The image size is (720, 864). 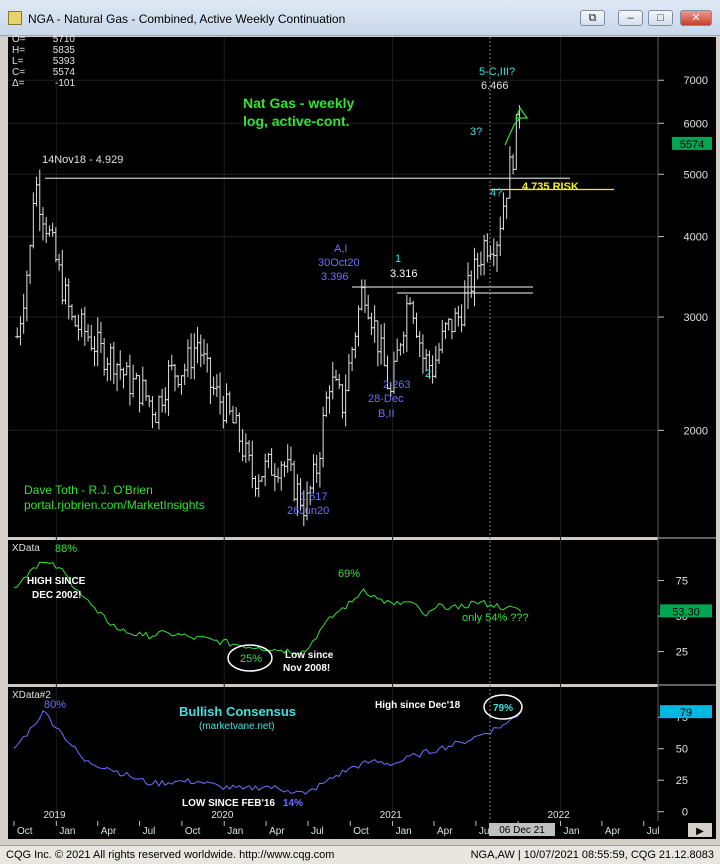 What do you see at coordinates (65, 83) in the screenshot?
I see `ohlc-value: -101` at bounding box center [65, 83].